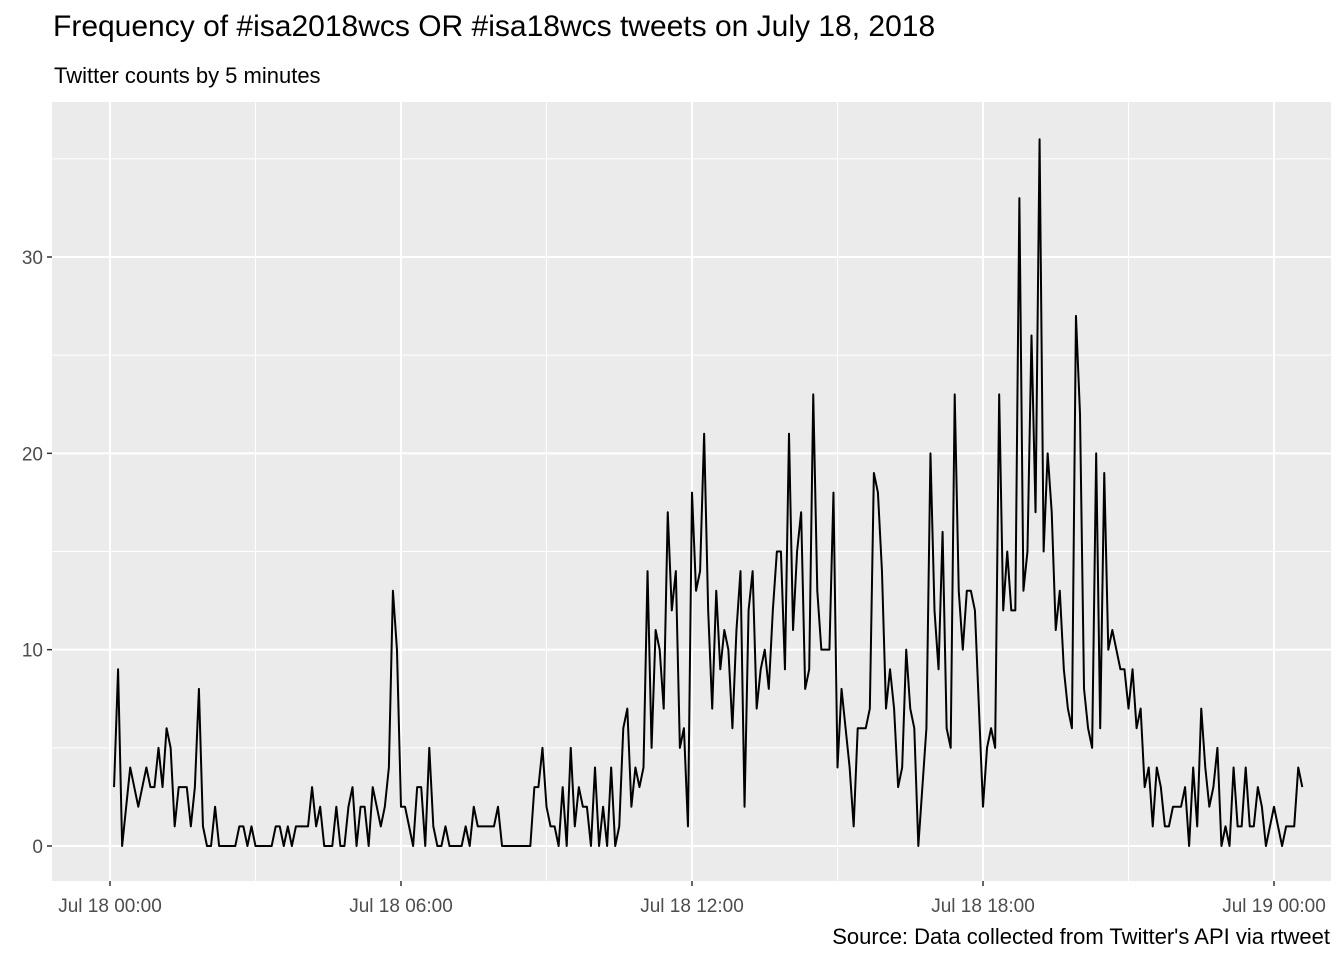 This screenshot has width=1344, height=960. Describe the element at coordinates (32, 258) in the screenshot. I see `y-tick-label: 30` at that location.